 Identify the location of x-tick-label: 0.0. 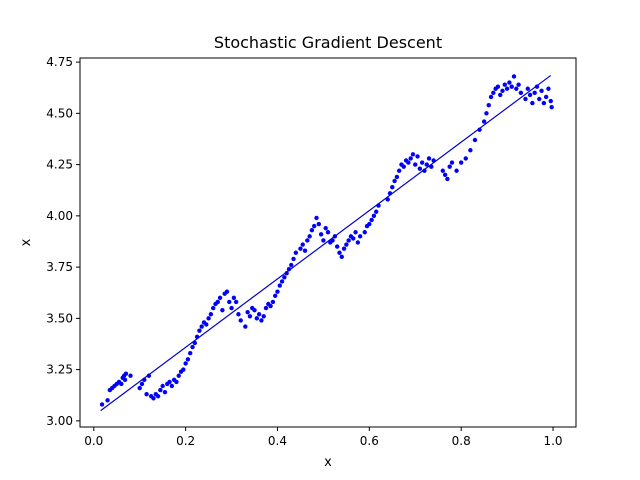
(93, 441).